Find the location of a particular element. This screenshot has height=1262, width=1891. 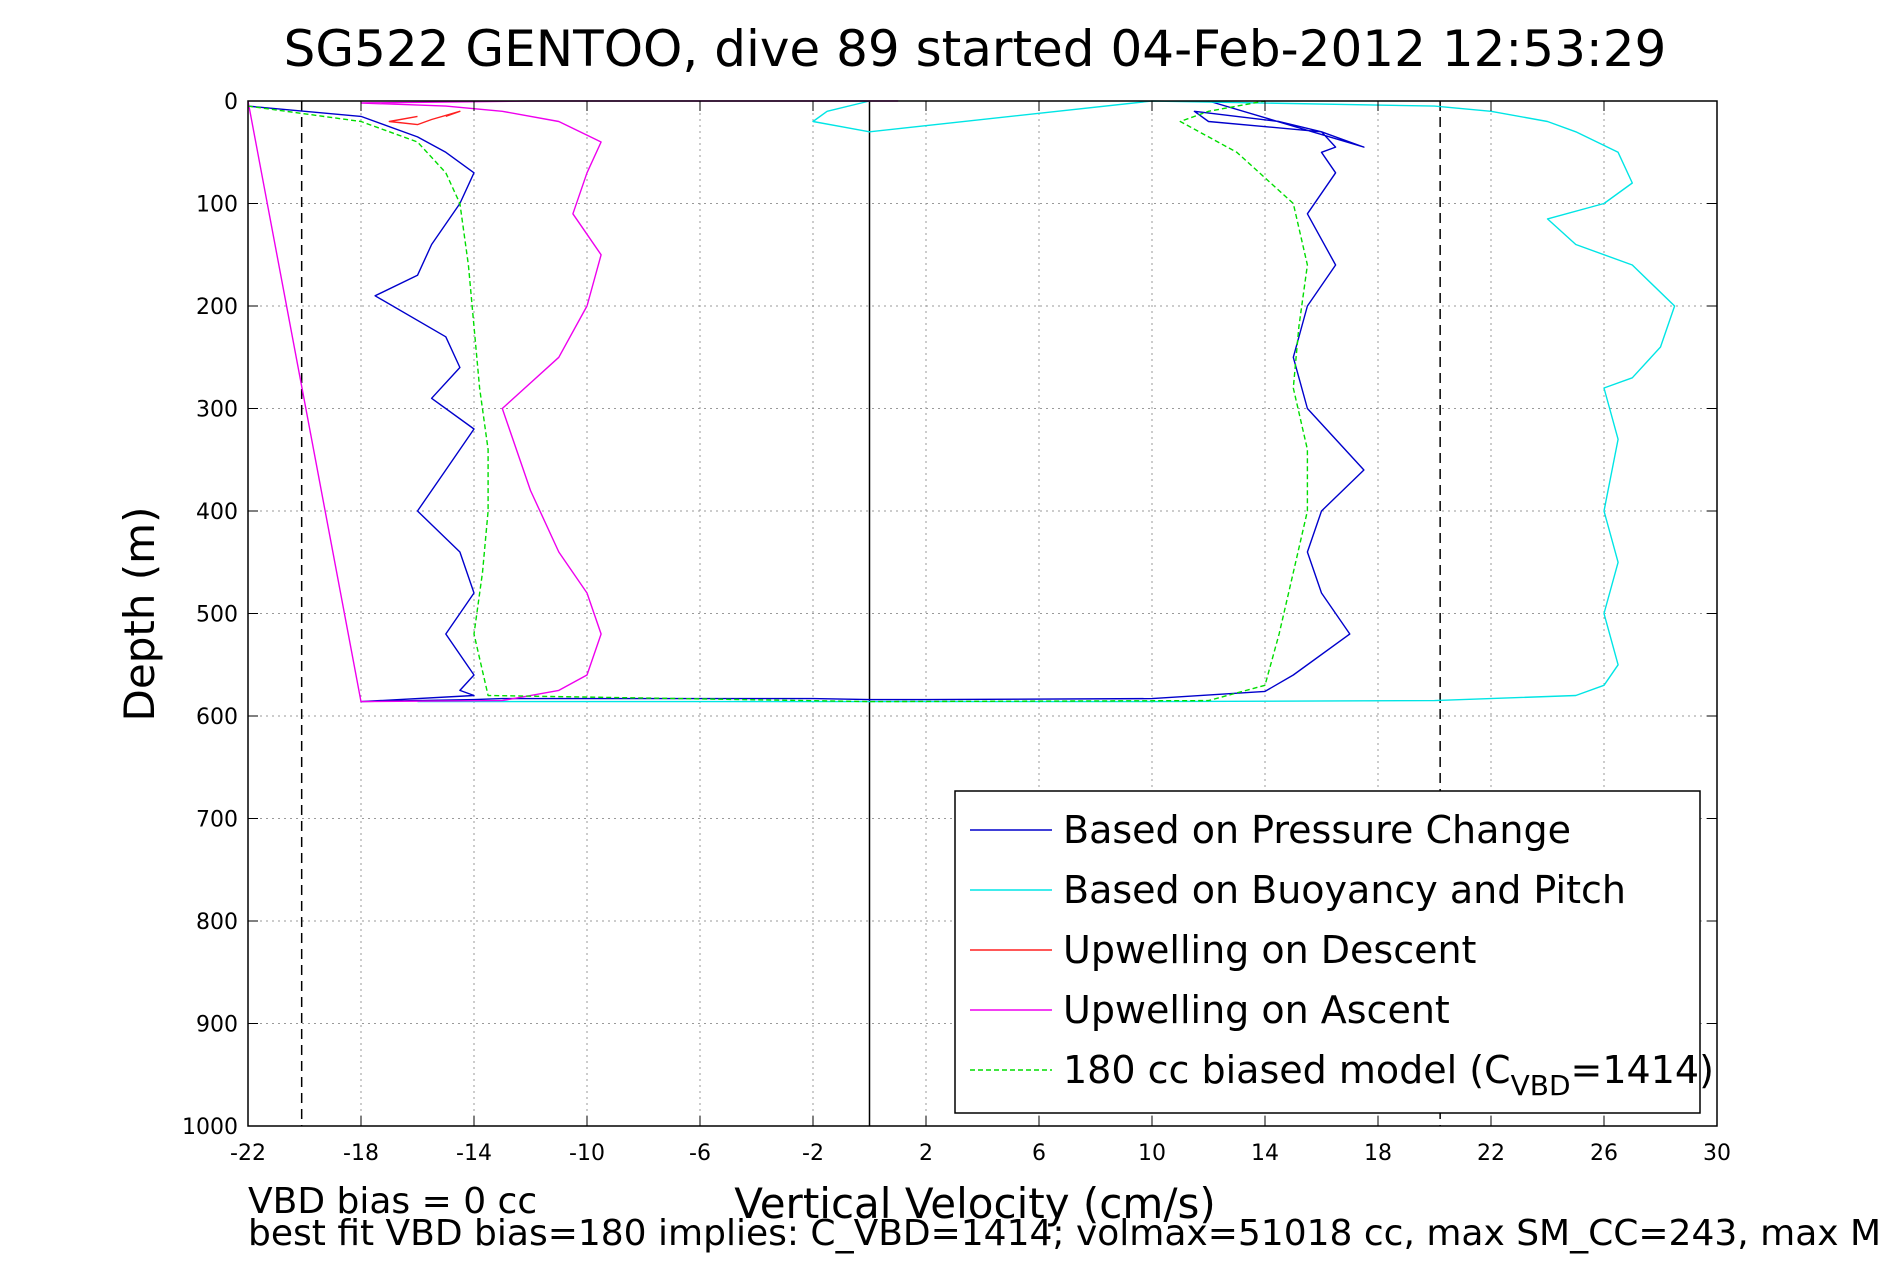

x-tick-label: 2 is located at coordinates (926, 1153).